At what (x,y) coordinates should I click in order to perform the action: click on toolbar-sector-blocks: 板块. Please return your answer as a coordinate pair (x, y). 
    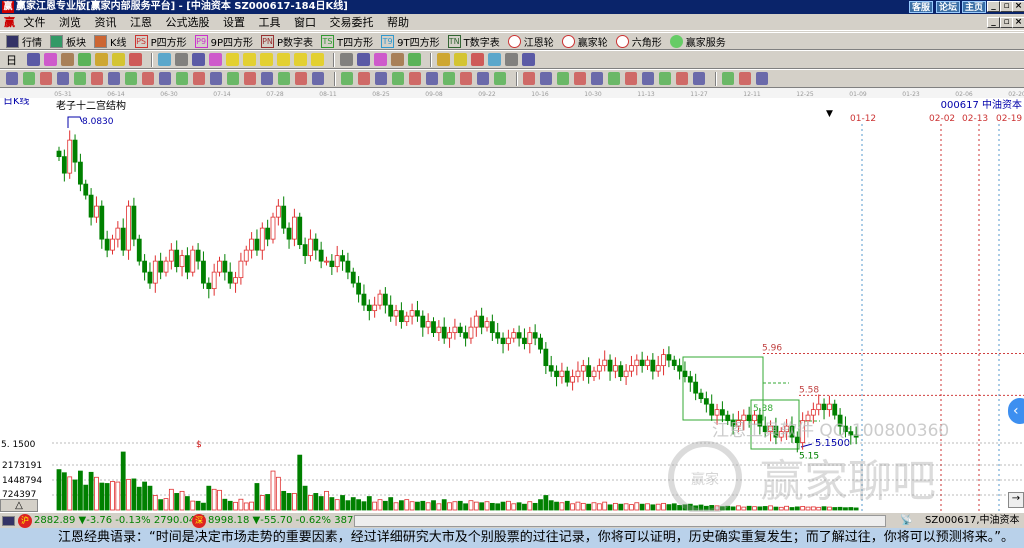
    Looking at the image, I should click on (68, 41).